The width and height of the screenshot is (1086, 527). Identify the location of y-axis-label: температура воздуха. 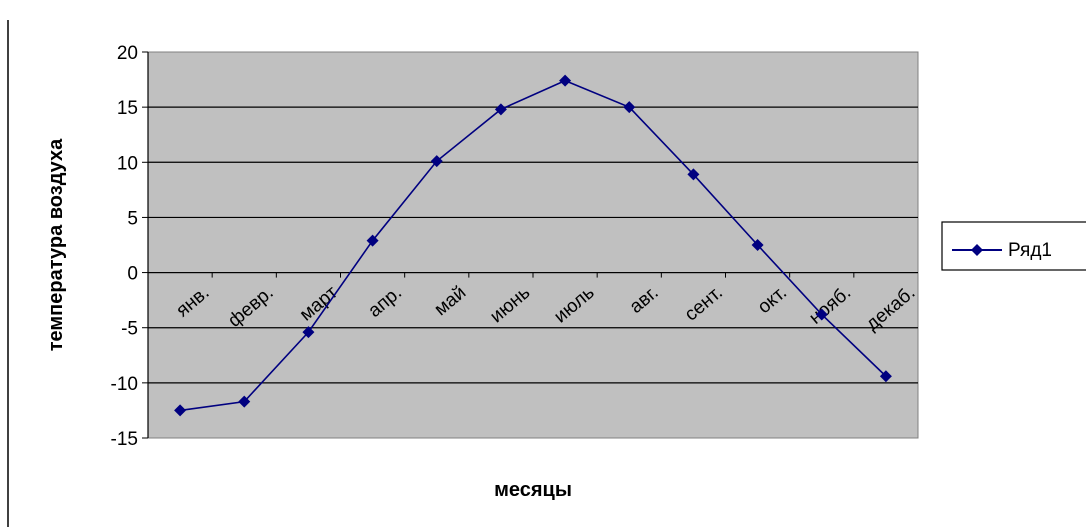
(56, 244).